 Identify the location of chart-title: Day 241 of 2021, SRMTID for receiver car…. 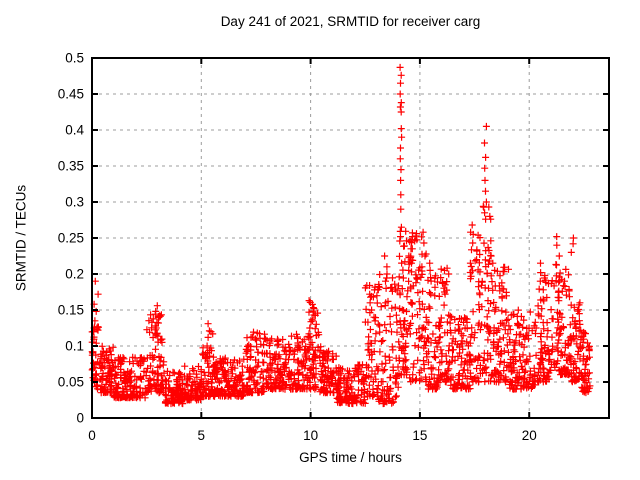
(350, 21).